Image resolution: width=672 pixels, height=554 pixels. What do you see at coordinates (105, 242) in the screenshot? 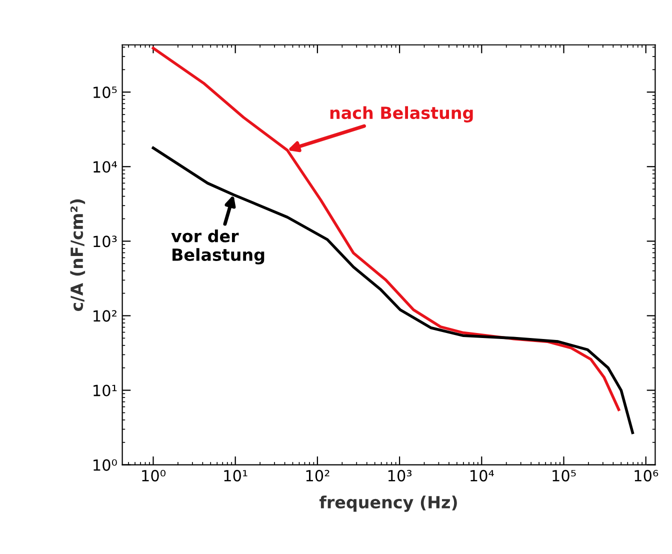
I see `y-tick-label: 10³` at bounding box center [105, 242].